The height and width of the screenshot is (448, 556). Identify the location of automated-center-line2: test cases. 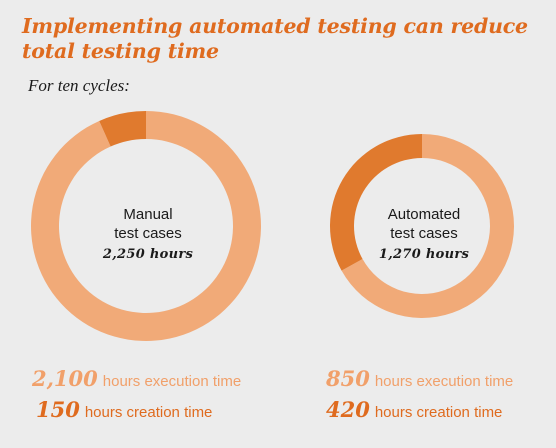
(424, 233).